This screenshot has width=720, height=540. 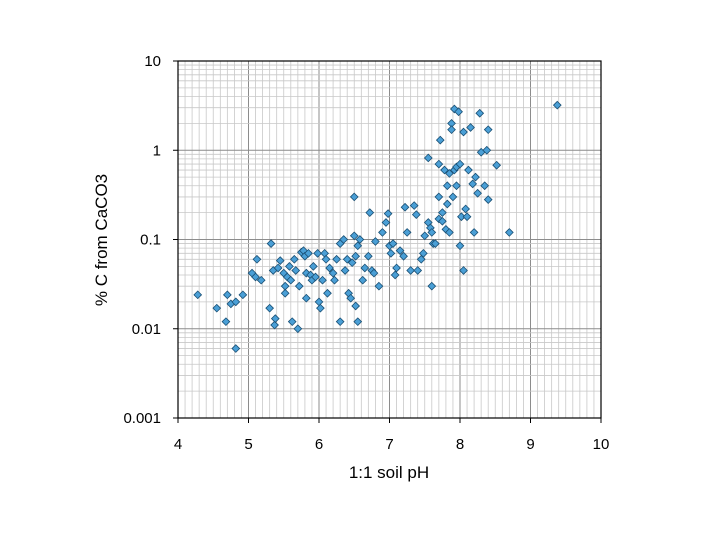 I want to click on x-axis-ticks: 4 5 6 7 8 9 10, so click(x=392, y=435).